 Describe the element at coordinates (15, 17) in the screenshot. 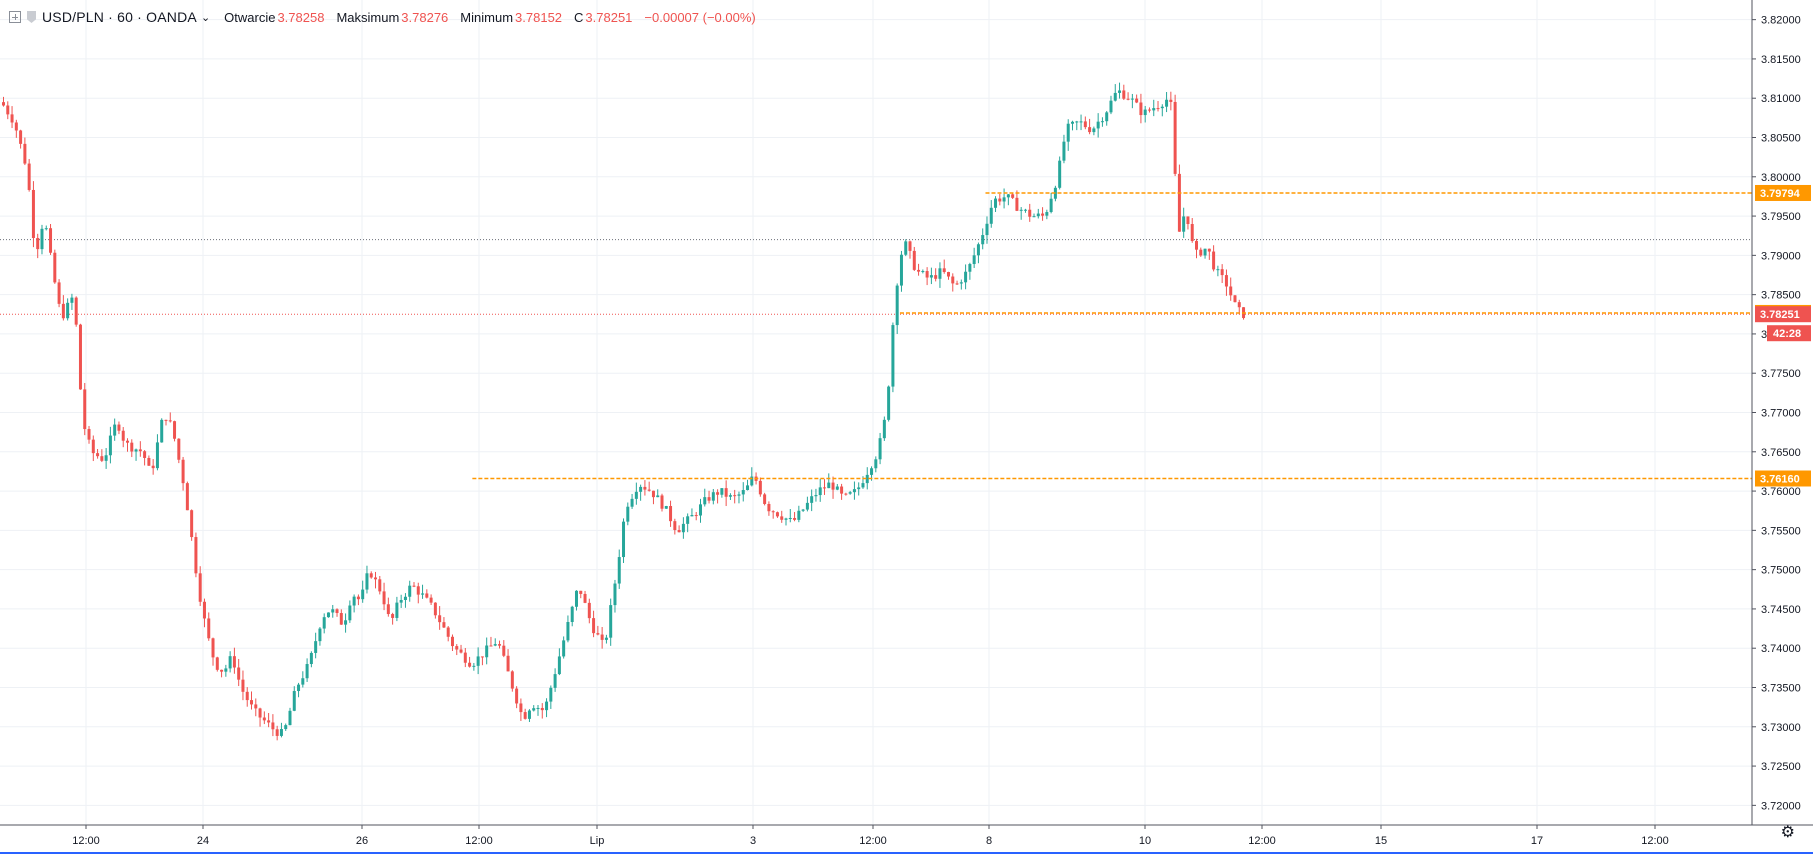

I see `plus-square-icon` at that location.